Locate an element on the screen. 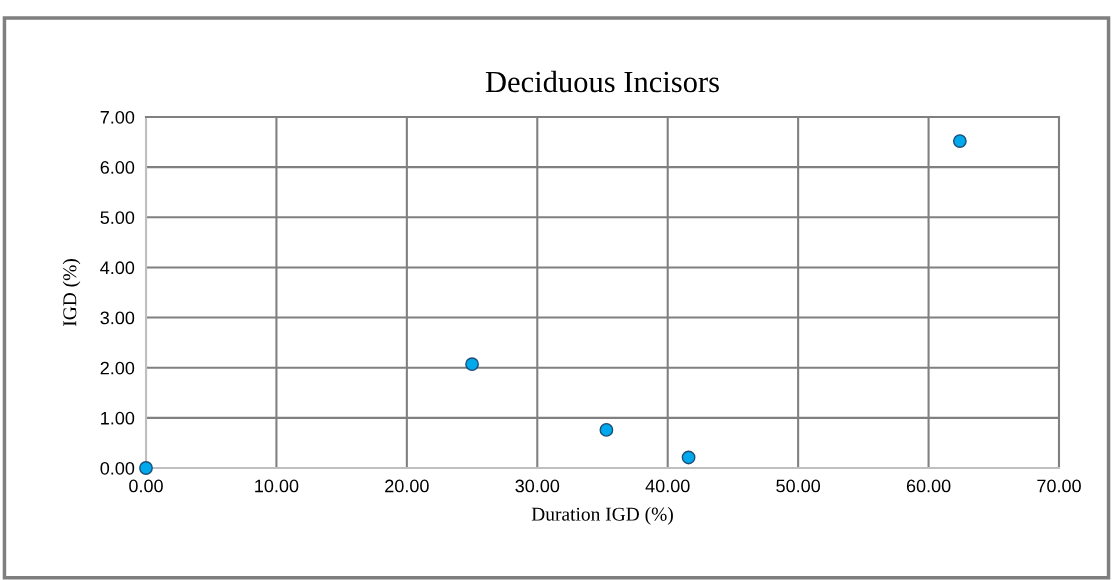 This screenshot has width=1113, height=580. x-tick-label: 10.00 is located at coordinates (277, 486).